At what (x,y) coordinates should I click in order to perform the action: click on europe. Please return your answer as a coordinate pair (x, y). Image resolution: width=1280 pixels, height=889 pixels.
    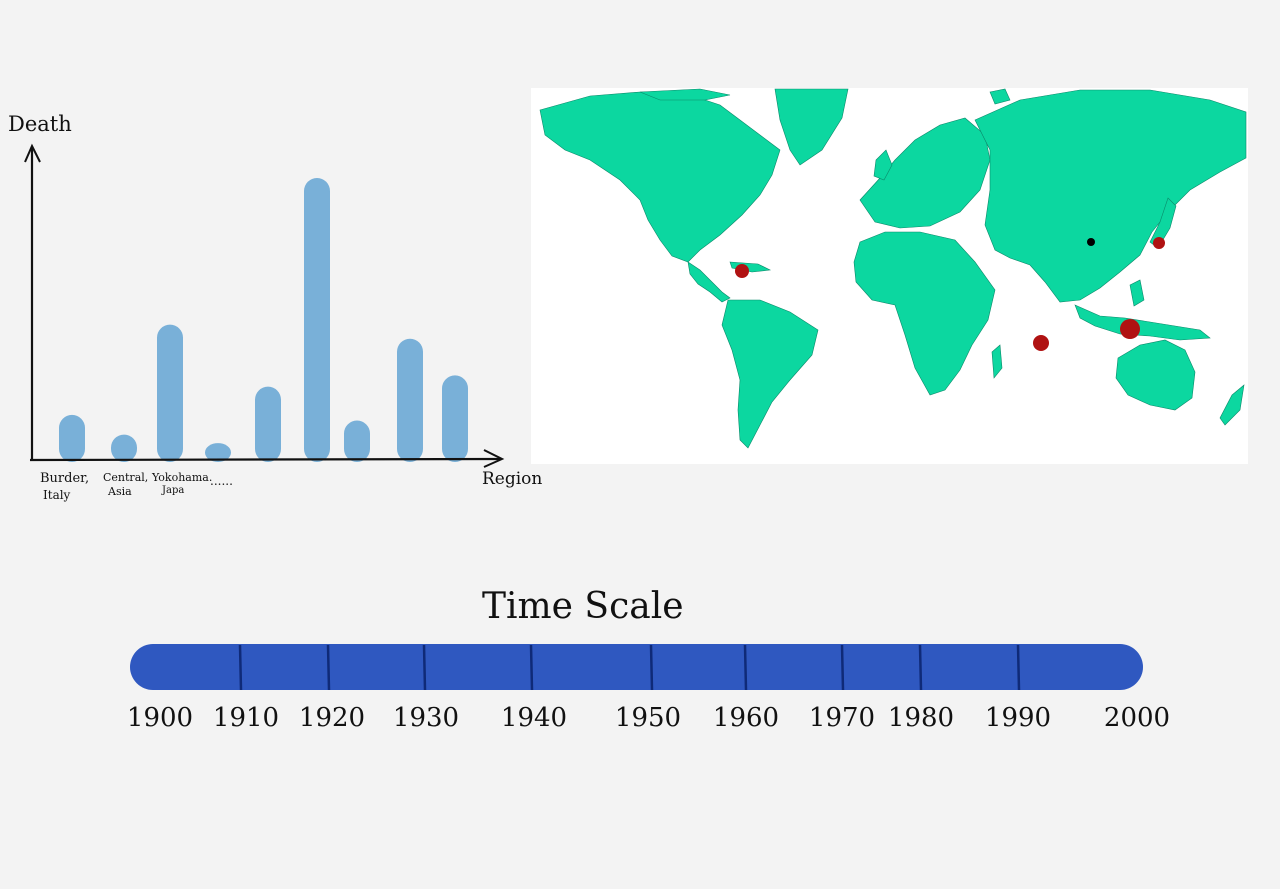
    Looking at the image, I should click on (925, 173).